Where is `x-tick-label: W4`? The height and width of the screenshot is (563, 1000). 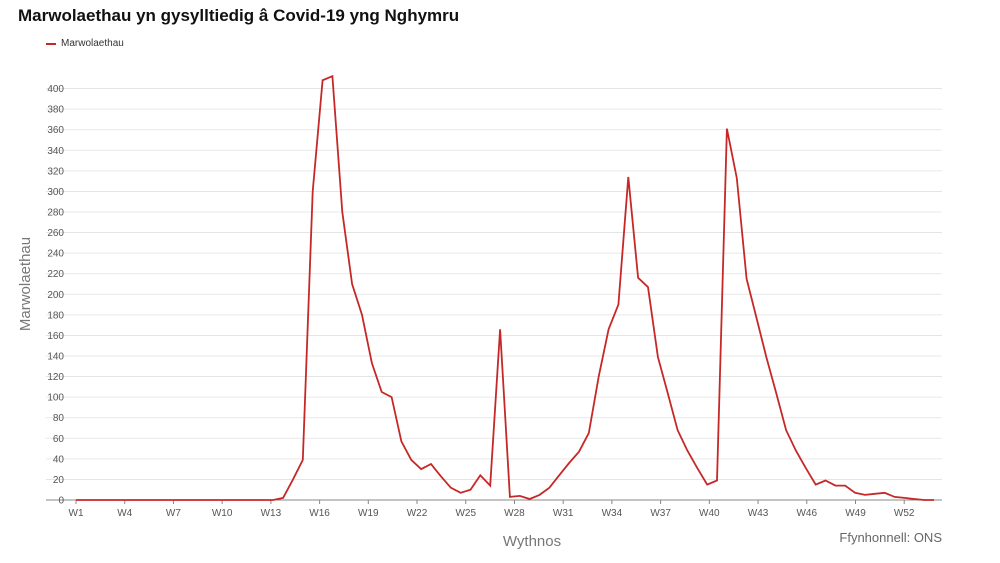 x-tick-label: W4 is located at coordinates (124, 513).